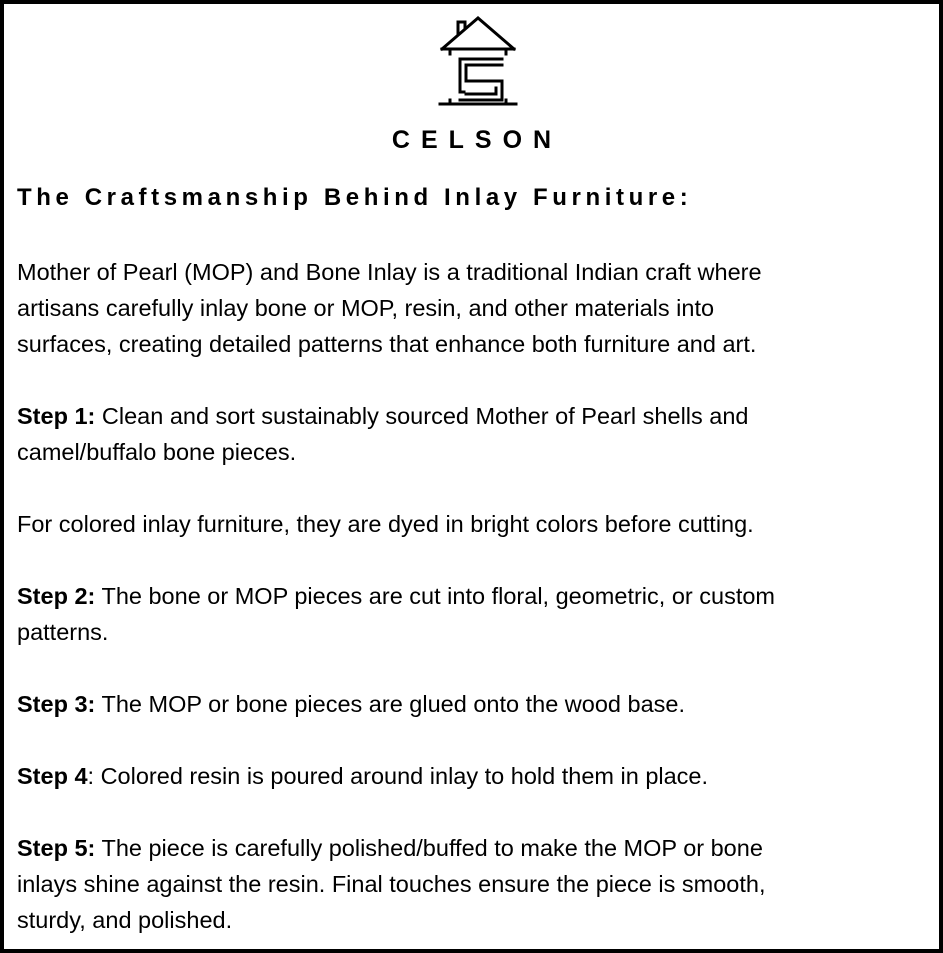 The image size is (943, 953). Describe the element at coordinates (478, 61) in the screenshot. I see `house-s-logo-icon` at that location.